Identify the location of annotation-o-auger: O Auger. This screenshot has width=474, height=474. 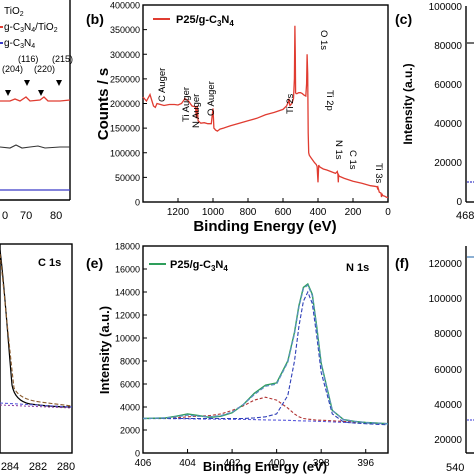
(211, 98).